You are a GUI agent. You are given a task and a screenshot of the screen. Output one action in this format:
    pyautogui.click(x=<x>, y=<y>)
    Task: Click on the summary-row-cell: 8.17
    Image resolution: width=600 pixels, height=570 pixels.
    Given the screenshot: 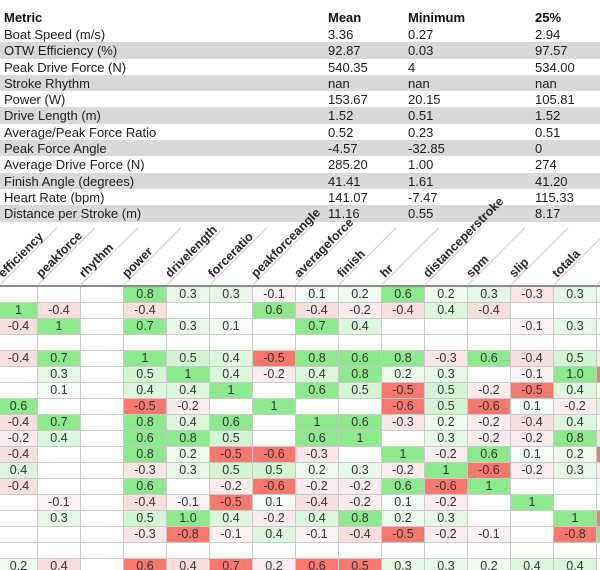 What is the action you would take?
    pyautogui.click(x=548, y=214)
    